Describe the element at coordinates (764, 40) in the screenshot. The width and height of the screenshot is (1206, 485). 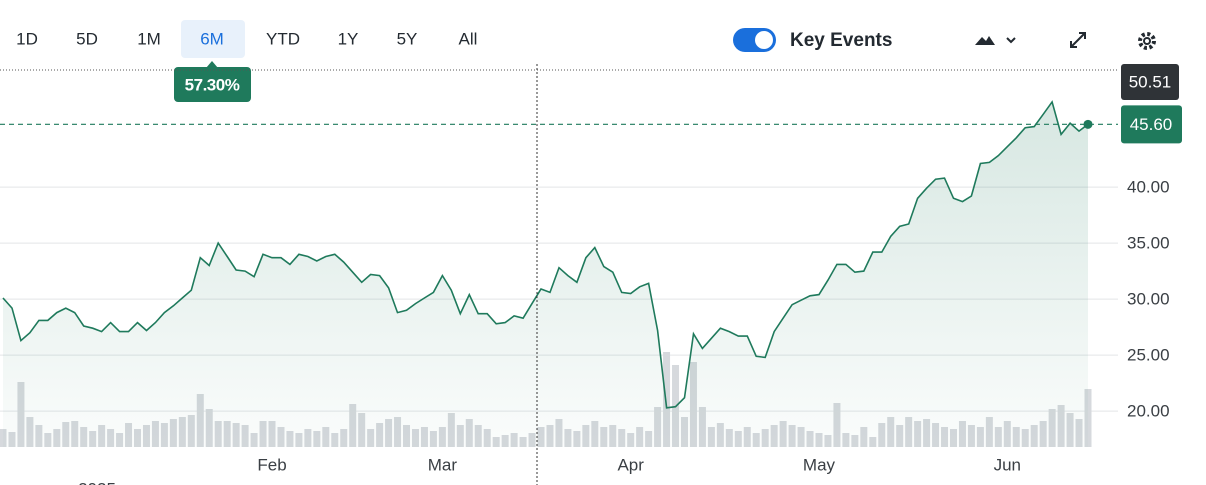
I see `toggle-knob` at that location.